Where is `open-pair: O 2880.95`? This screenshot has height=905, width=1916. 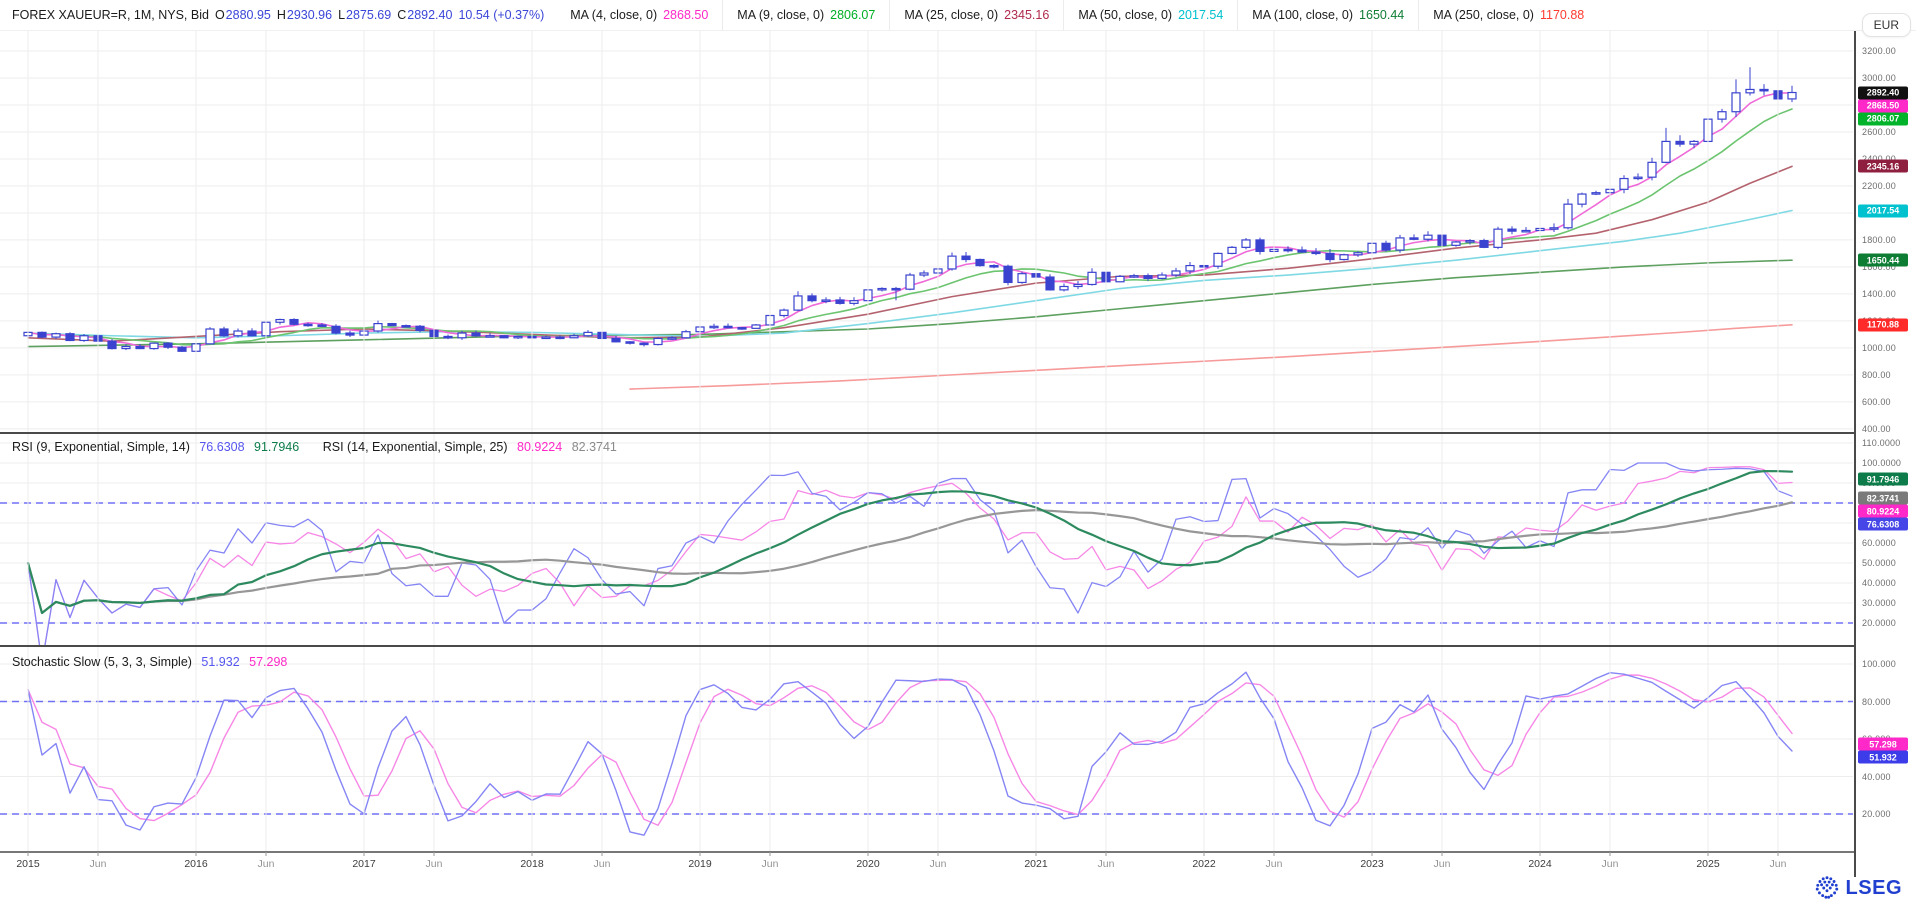 open-pair: O 2880.95 is located at coordinates (243, 15).